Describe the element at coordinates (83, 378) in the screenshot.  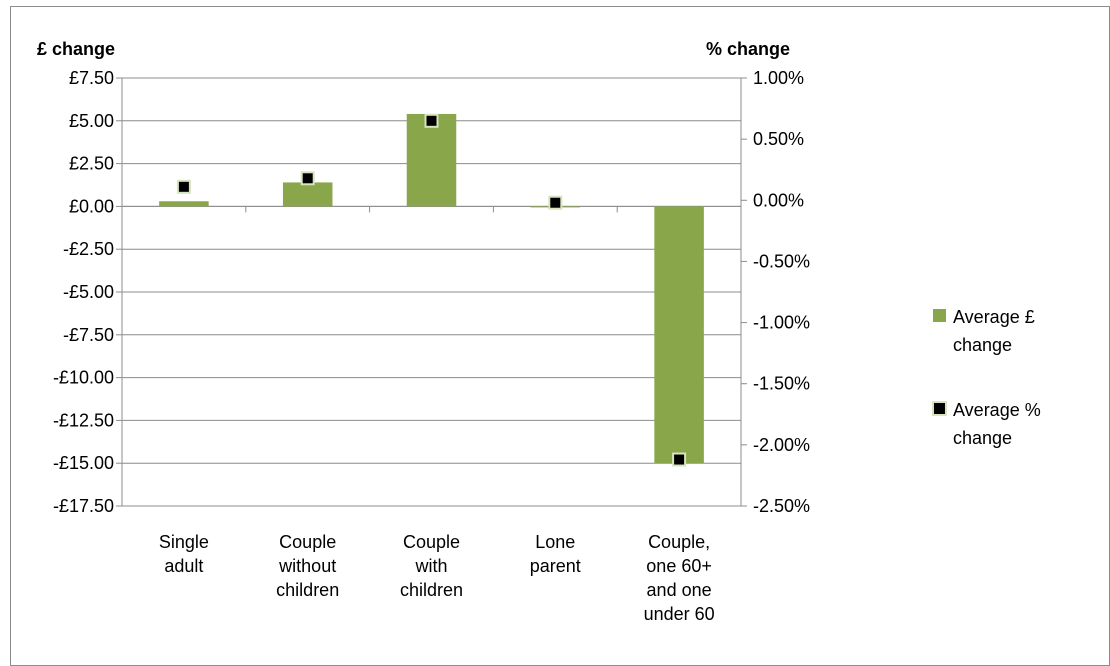
I see `left-tick-label: -£10.00` at that location.